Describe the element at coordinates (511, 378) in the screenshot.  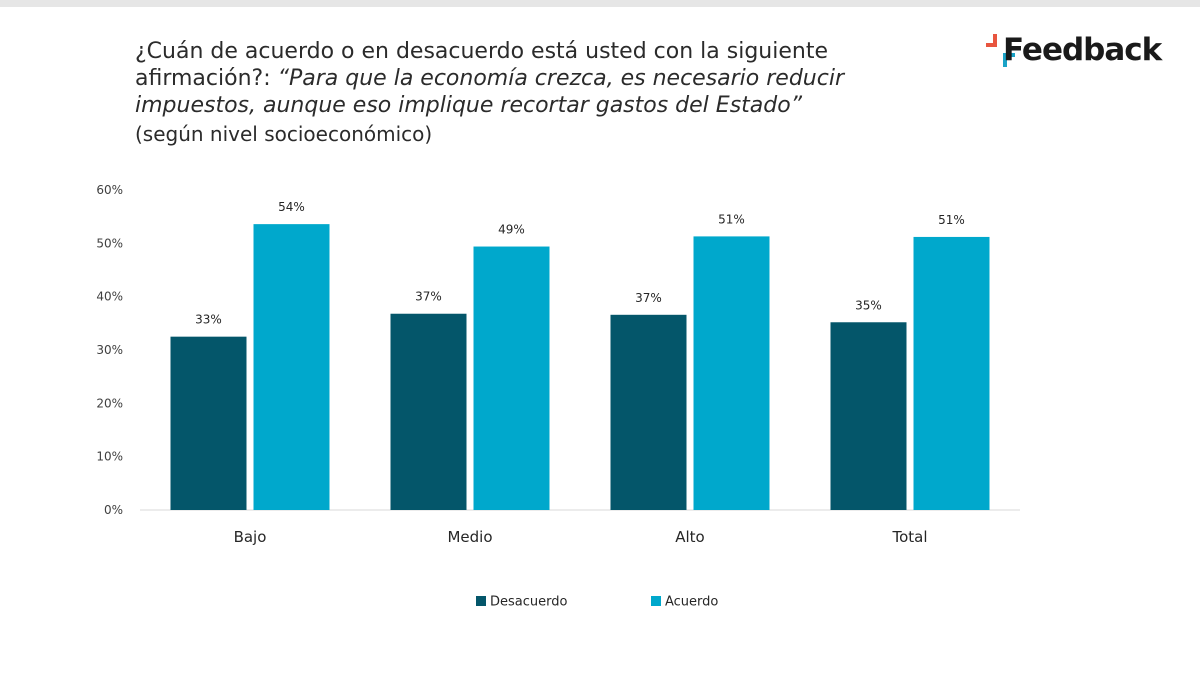
I see `bar-acuerdo-medio` at that location.